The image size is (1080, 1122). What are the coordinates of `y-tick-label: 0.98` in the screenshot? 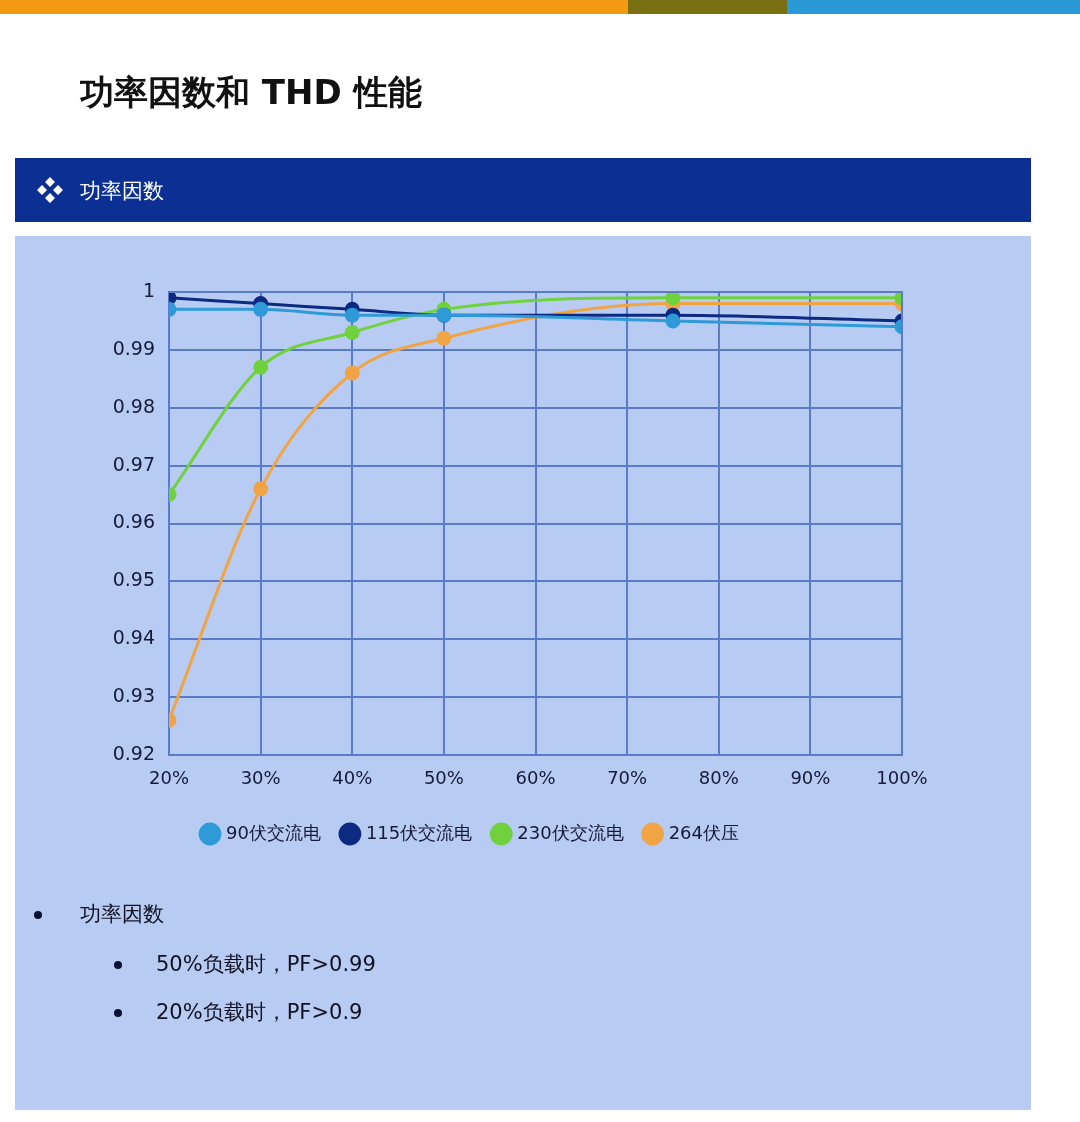 It's located at (133, 405).